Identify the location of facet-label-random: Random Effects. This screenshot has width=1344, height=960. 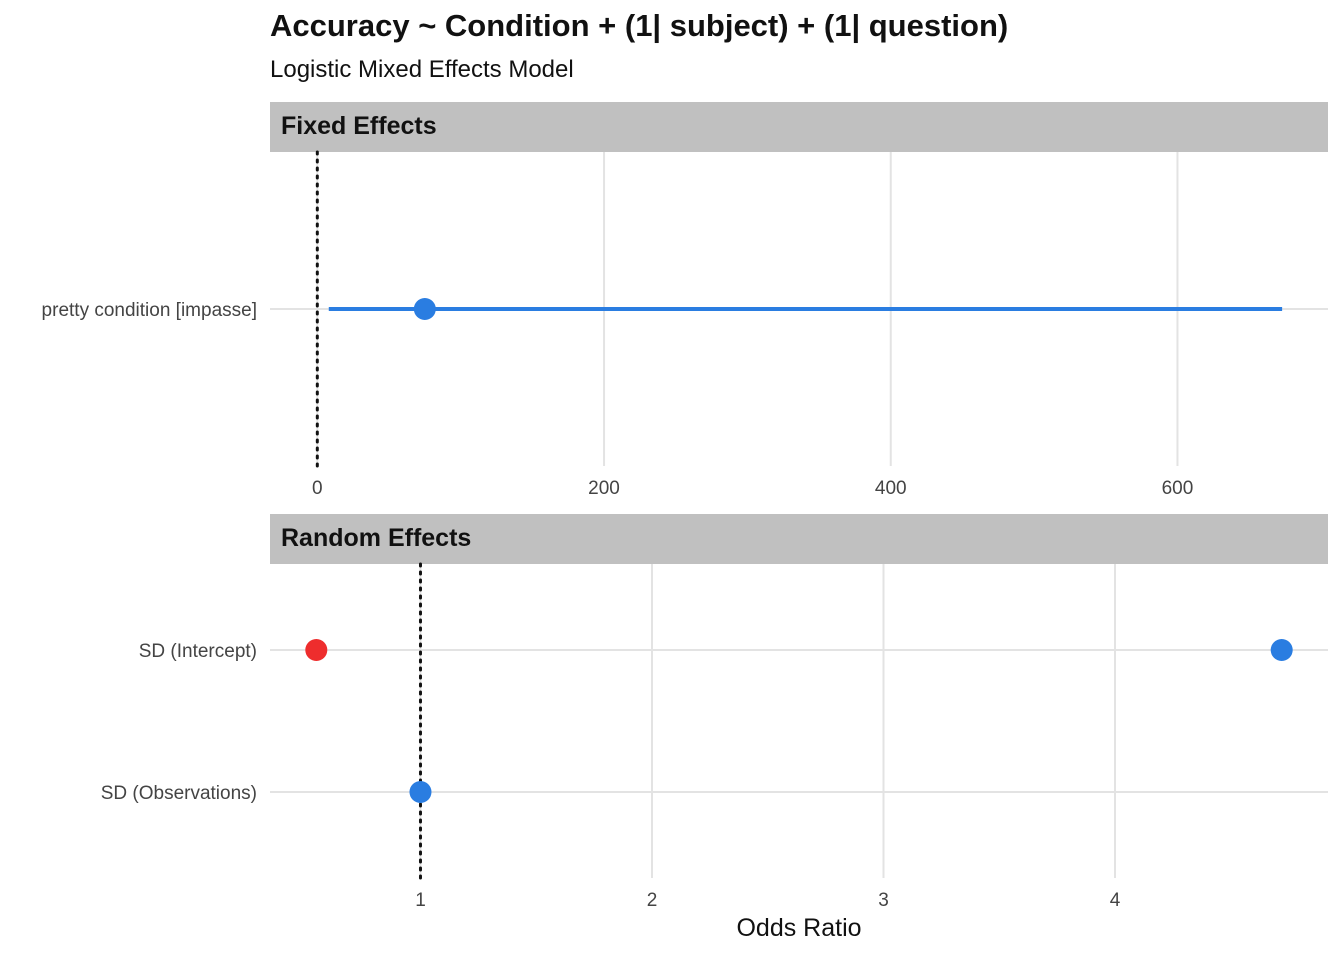
(376, 538).